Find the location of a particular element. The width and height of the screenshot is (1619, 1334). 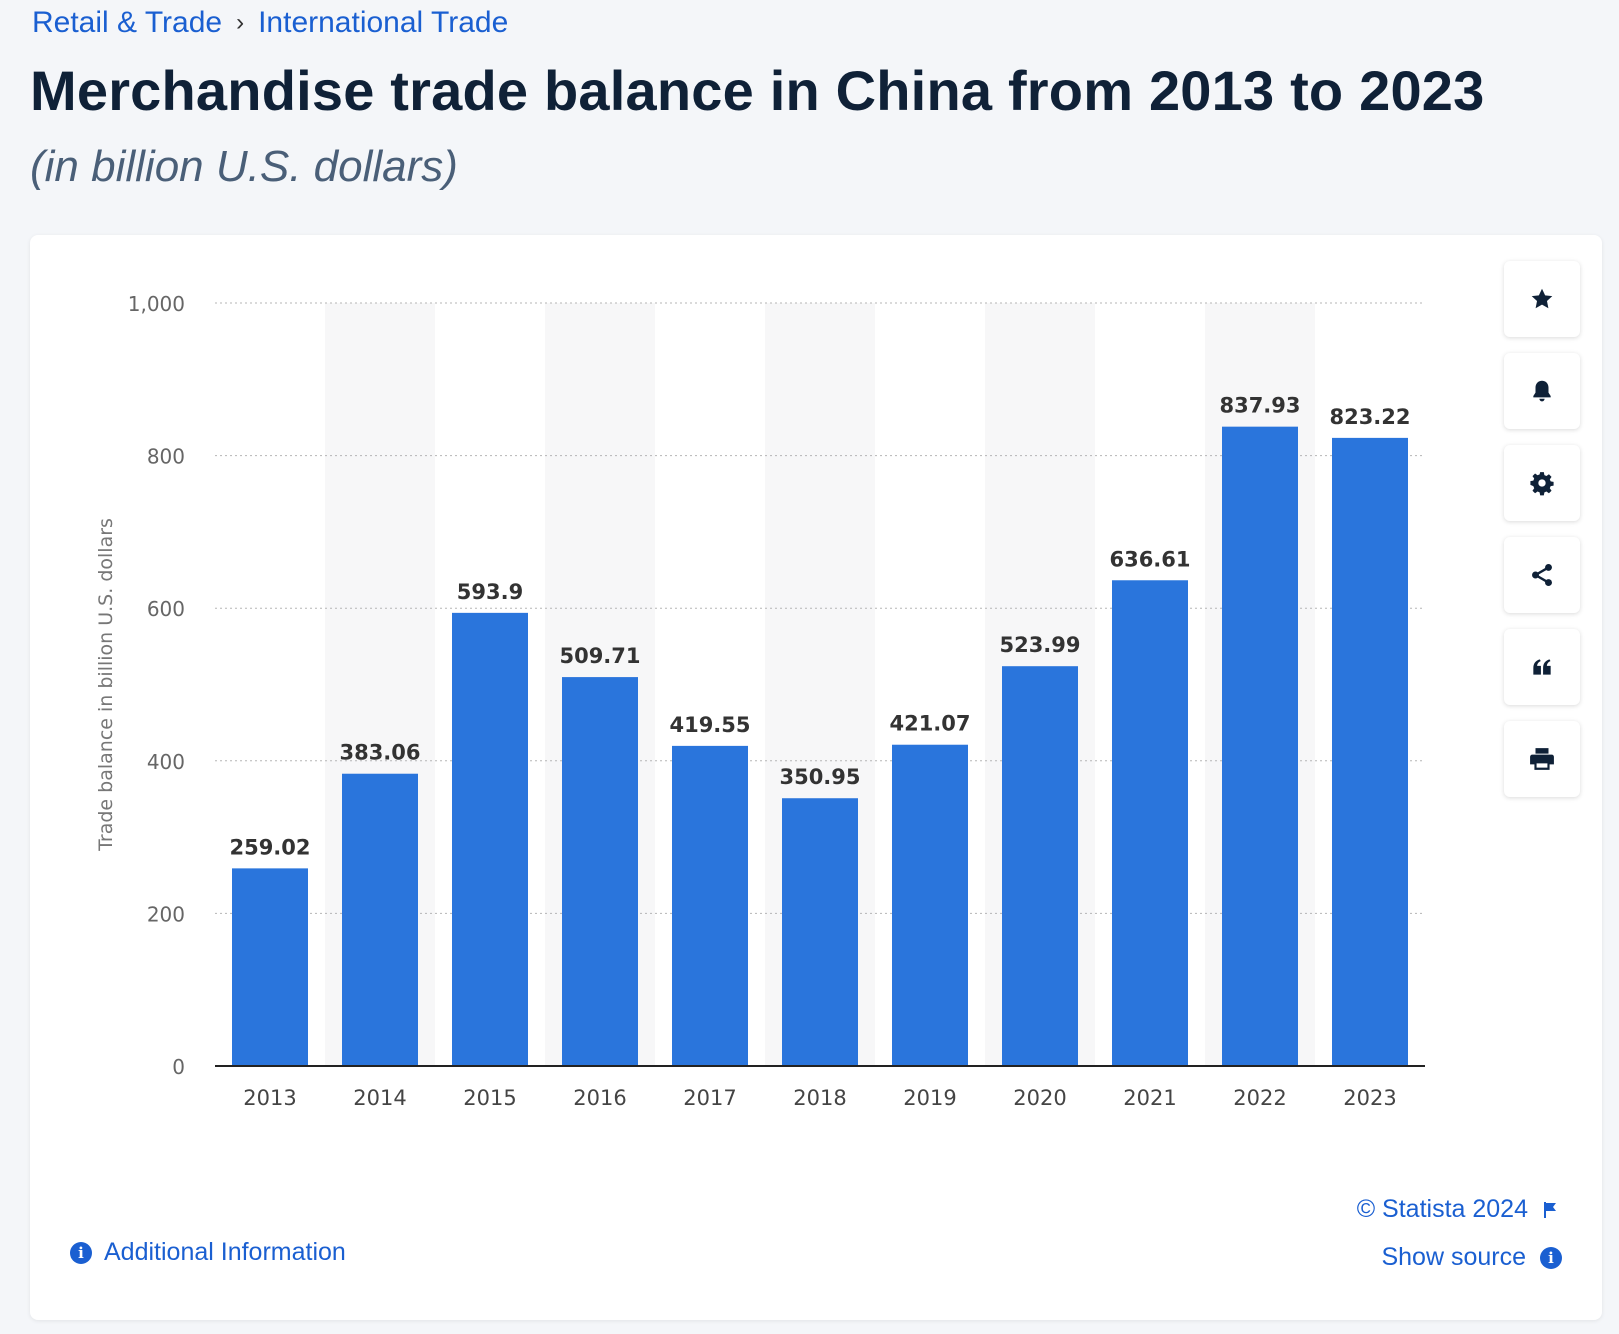

chart-toolbar is located at coordinates (1542, 529).